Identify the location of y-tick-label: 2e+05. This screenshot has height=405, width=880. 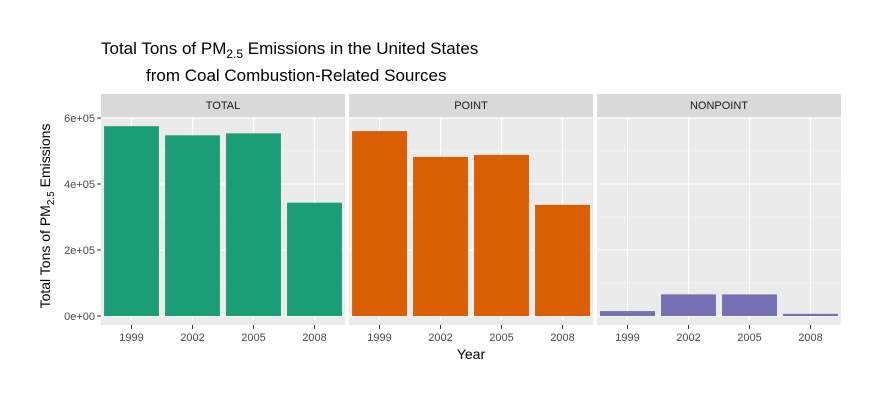
(79, 251).